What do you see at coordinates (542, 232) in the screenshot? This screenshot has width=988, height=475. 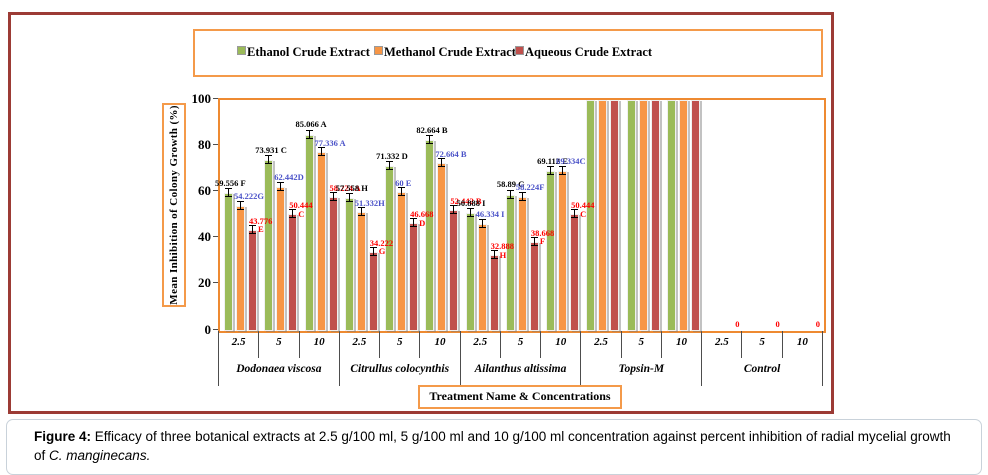 I see `bar-label-line: 38.668` at bounding box center [542, 232].